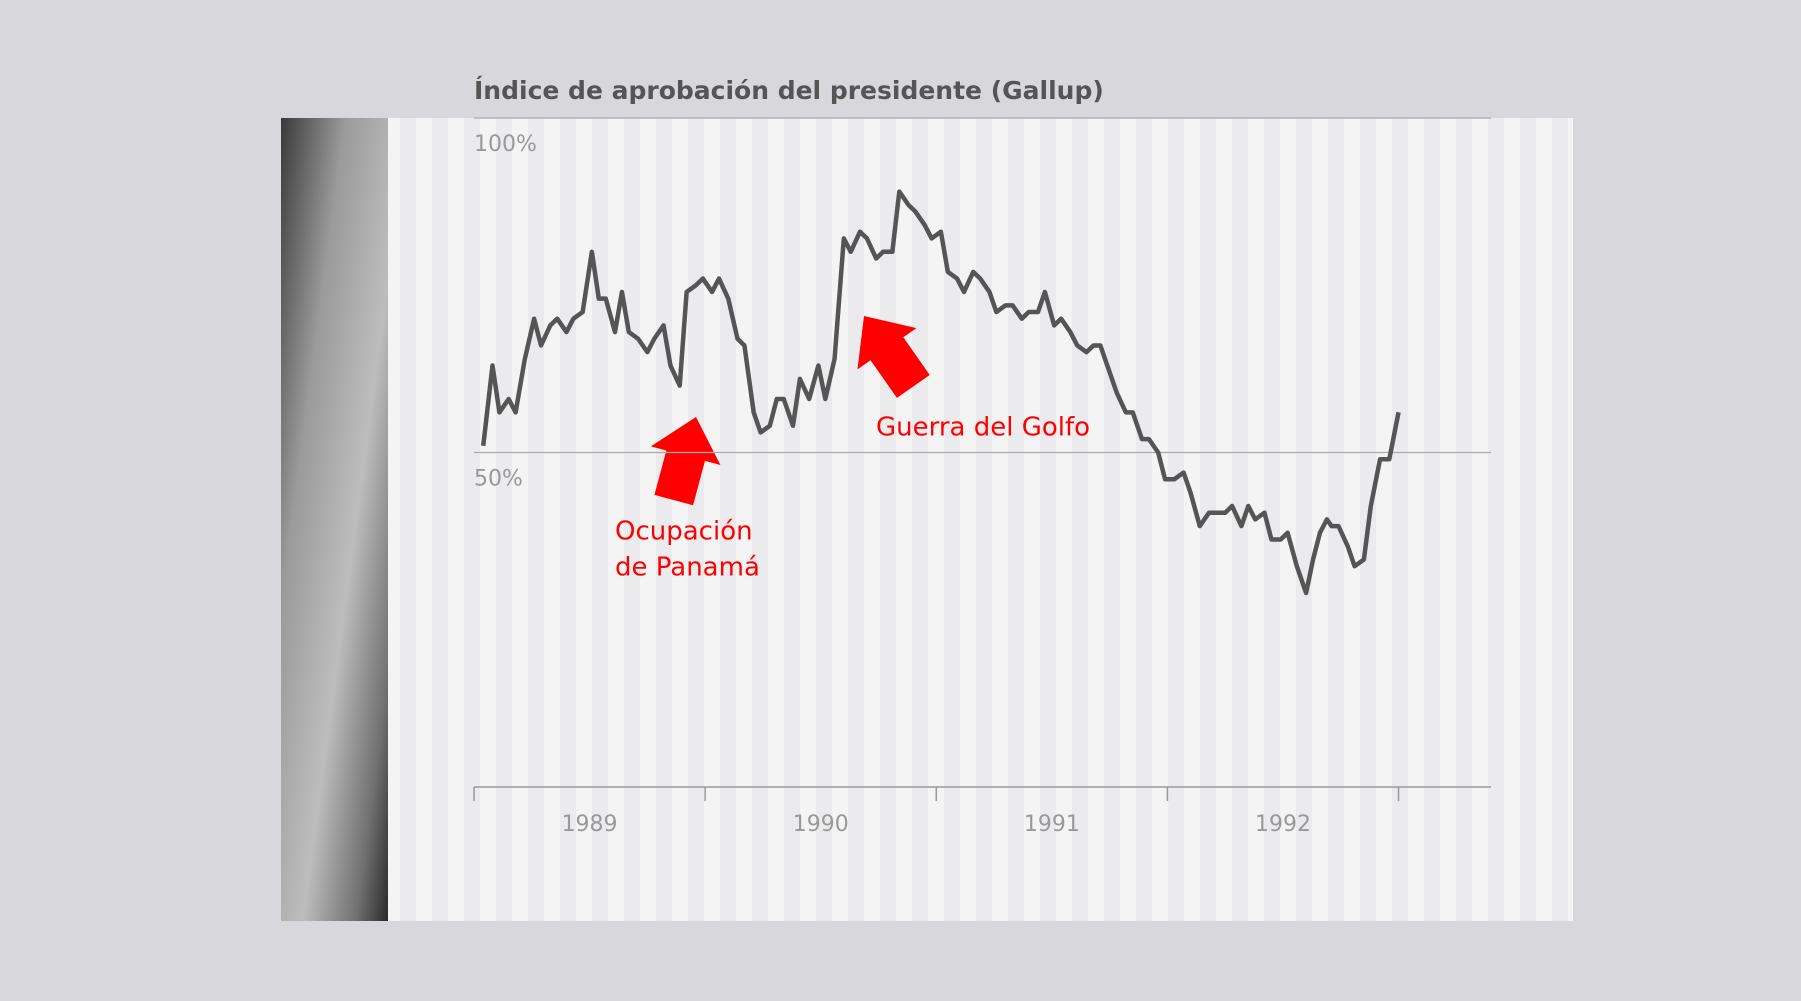  Describe the element at coordinates (590, 824) in the screenshot. I see `x-tick-label: 1989` at that location.